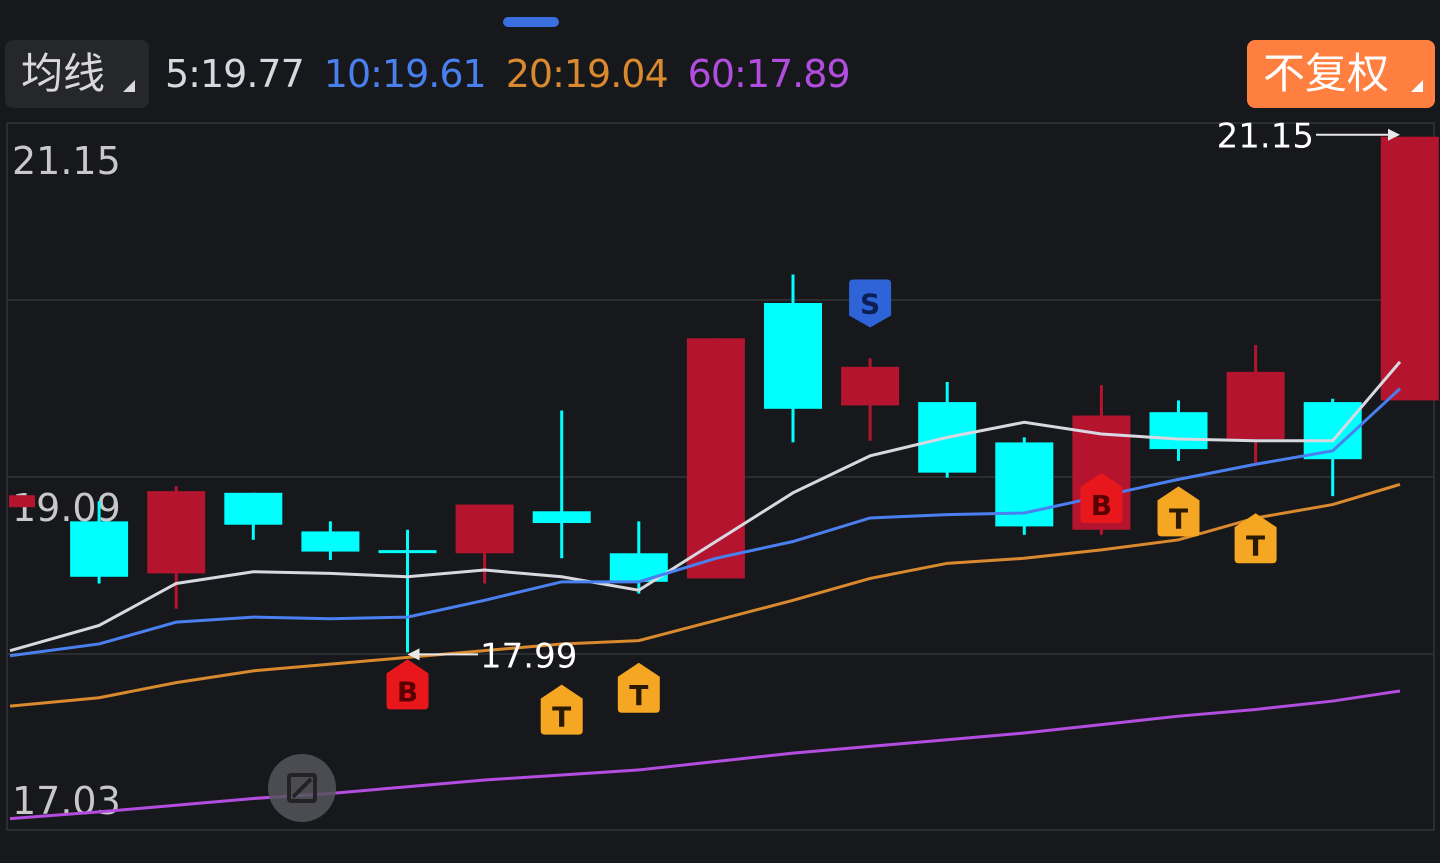 The image size is (1440, 863). I want to click on ma-toggle-button: 均线, so click(77, 74).